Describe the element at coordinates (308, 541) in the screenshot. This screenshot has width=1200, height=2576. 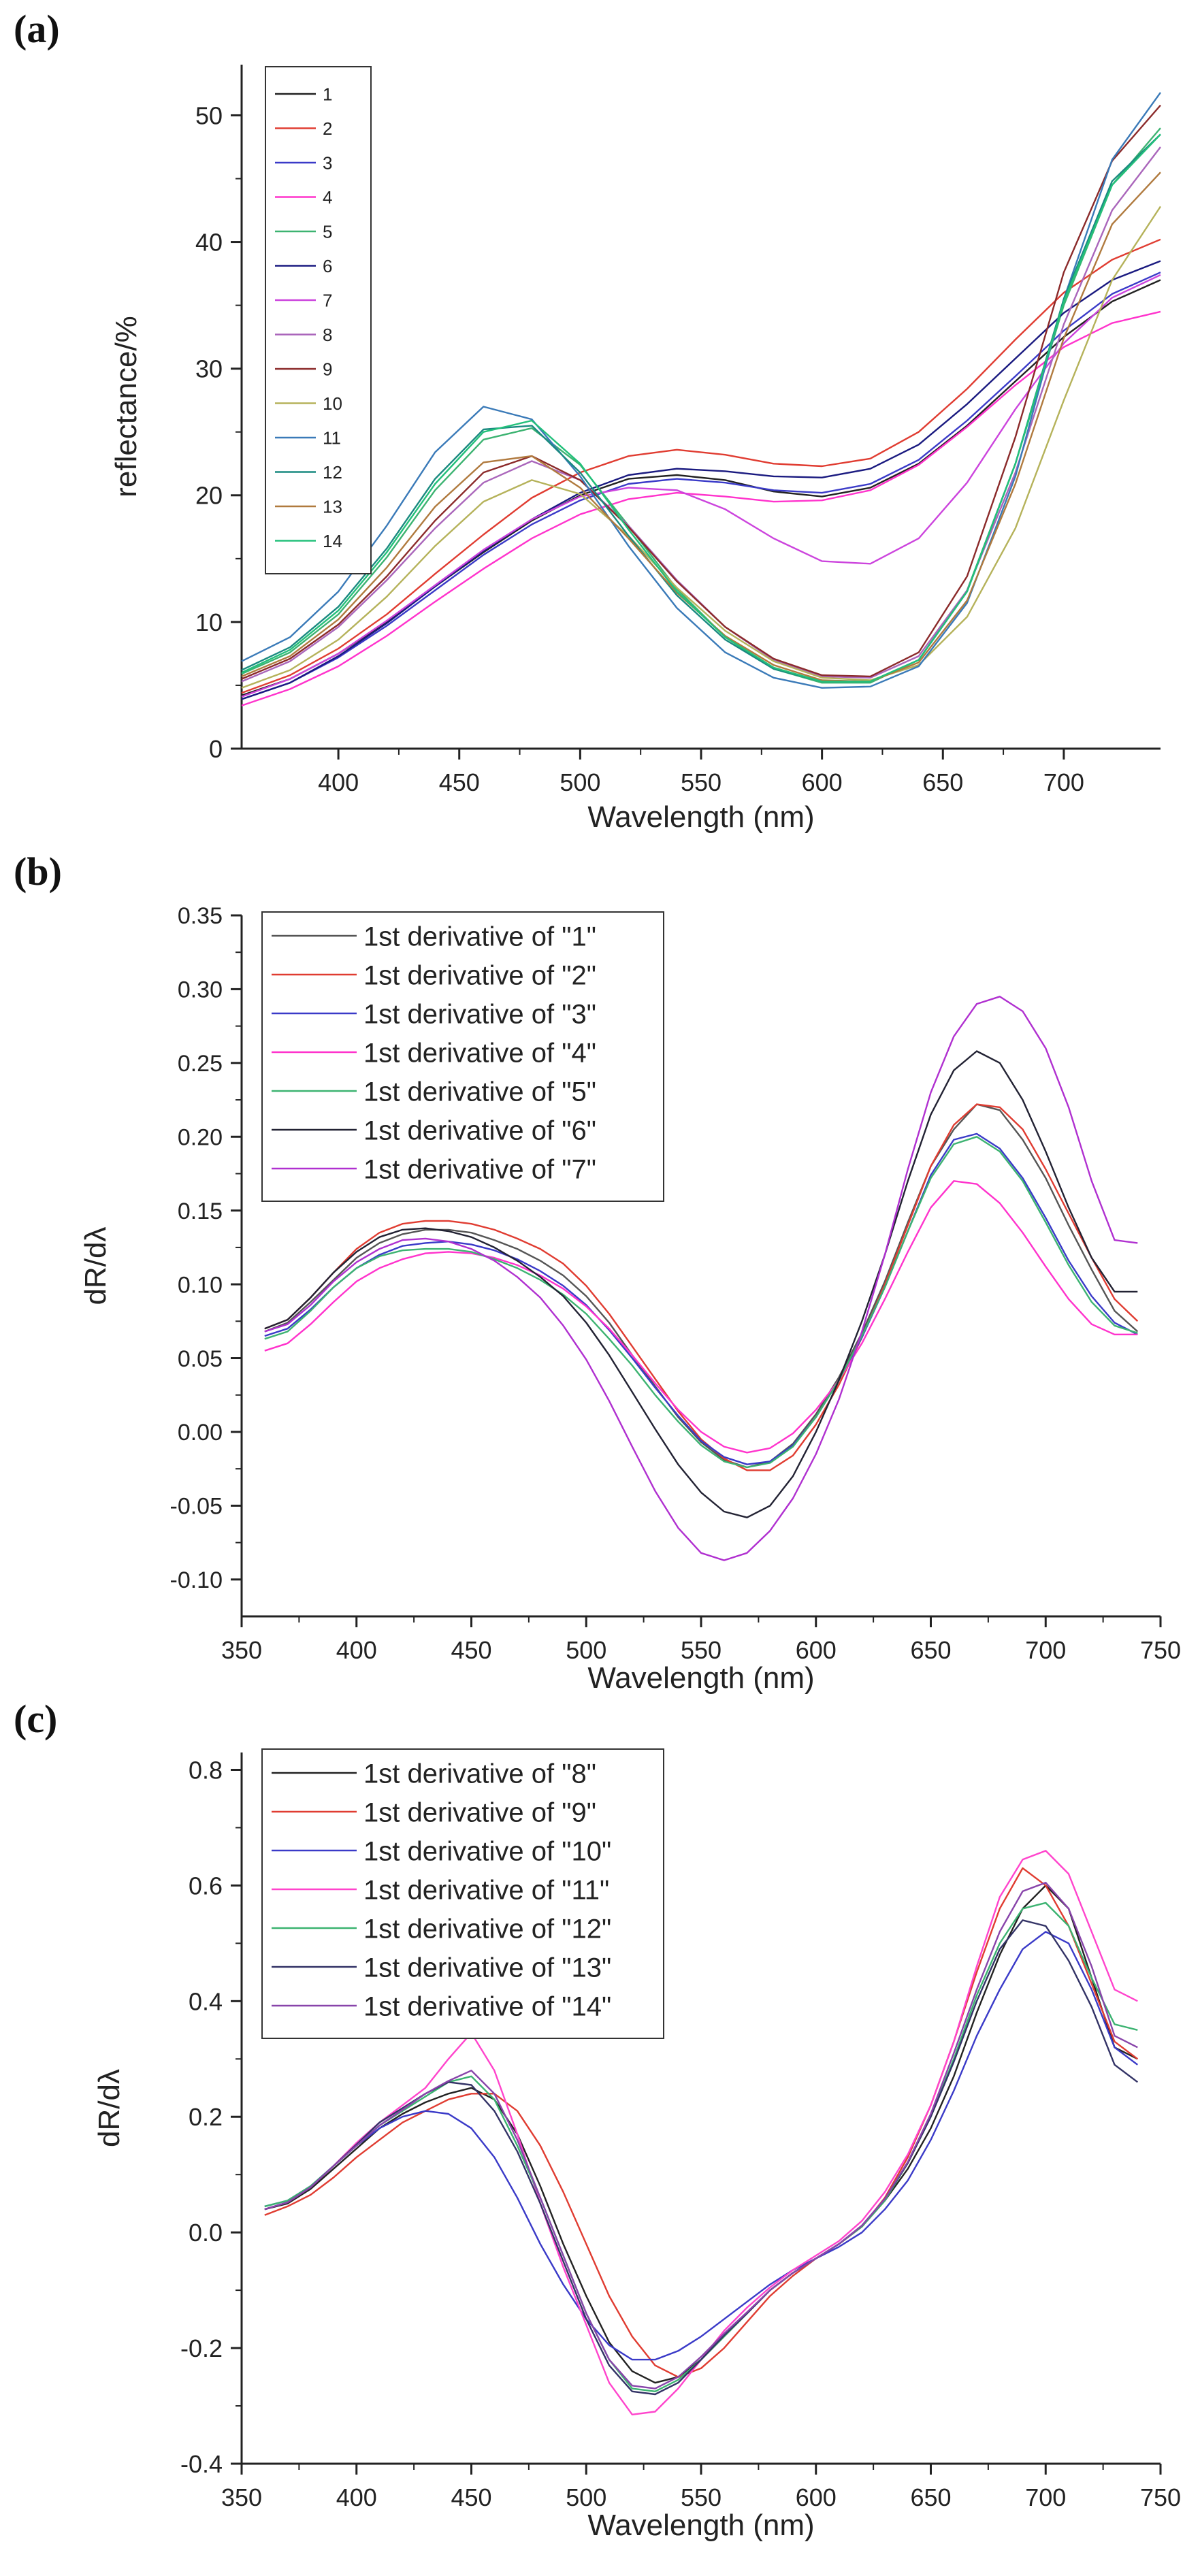
I see `legend-item: 14` at that location.